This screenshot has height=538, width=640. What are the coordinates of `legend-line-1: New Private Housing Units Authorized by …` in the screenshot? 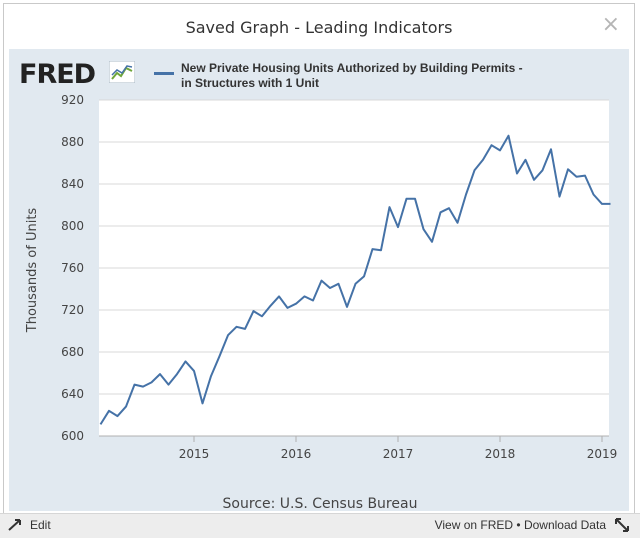 It's located at (352, 68).